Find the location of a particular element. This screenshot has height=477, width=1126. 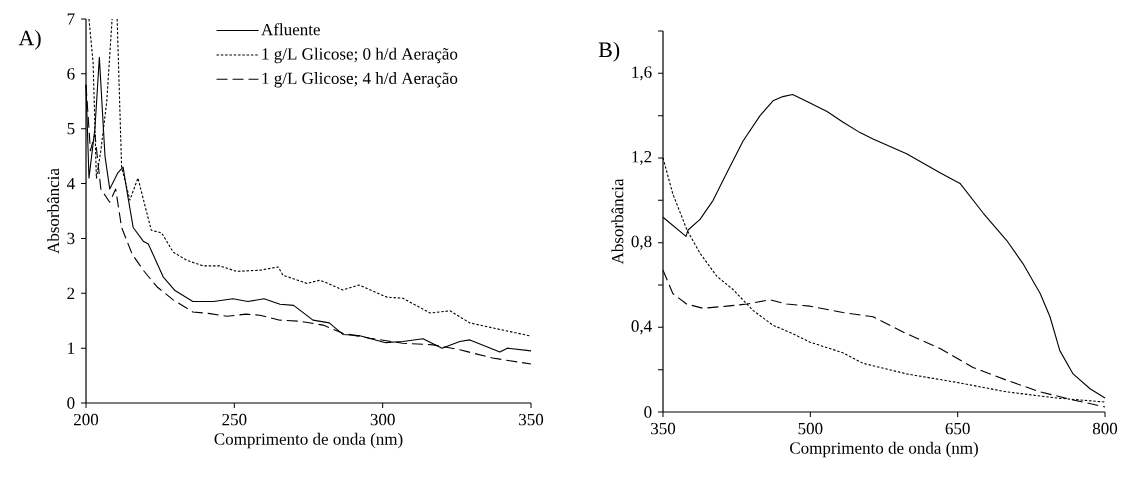

y-tick-label: 1,2 is located at coordinates (642, 158).